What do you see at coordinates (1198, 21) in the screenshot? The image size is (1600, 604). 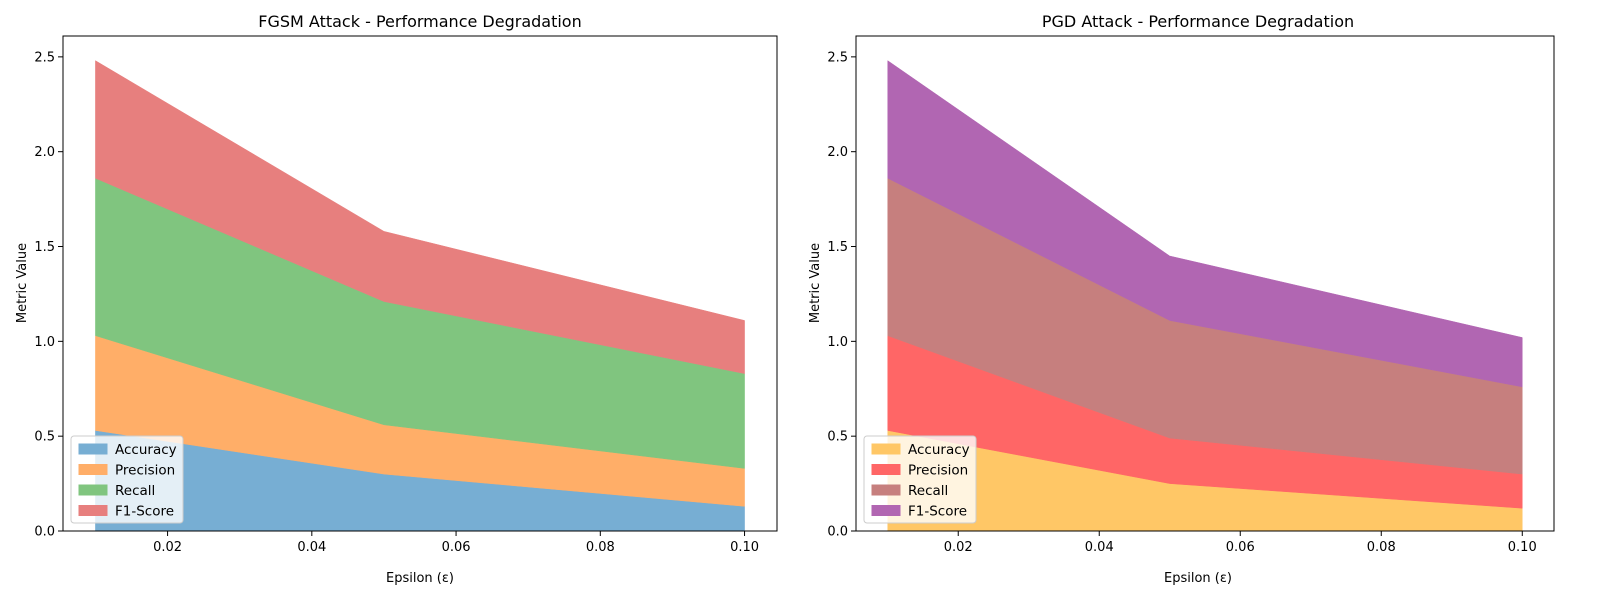 I see `chart-title: PGD Attack - Performance Degradation` at bounding box center [1198, 21].